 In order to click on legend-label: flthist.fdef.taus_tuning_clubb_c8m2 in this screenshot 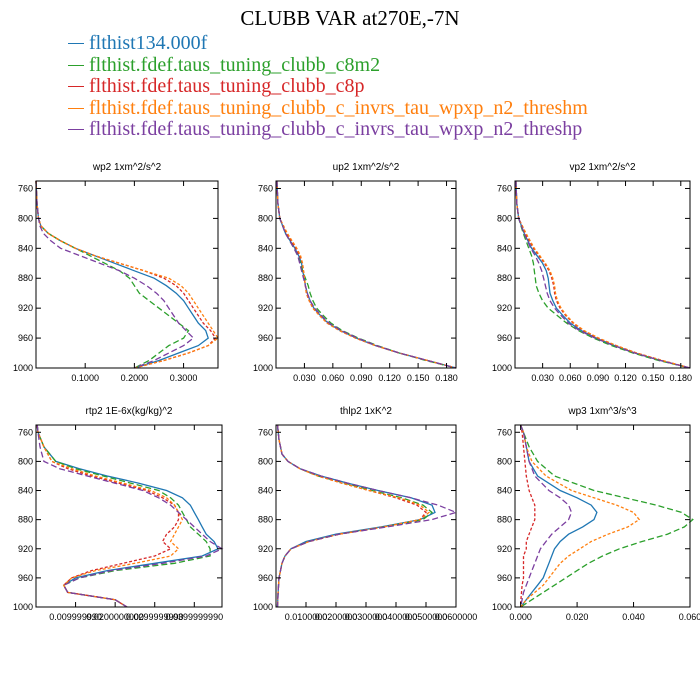, I will do `click(235, 64)`.